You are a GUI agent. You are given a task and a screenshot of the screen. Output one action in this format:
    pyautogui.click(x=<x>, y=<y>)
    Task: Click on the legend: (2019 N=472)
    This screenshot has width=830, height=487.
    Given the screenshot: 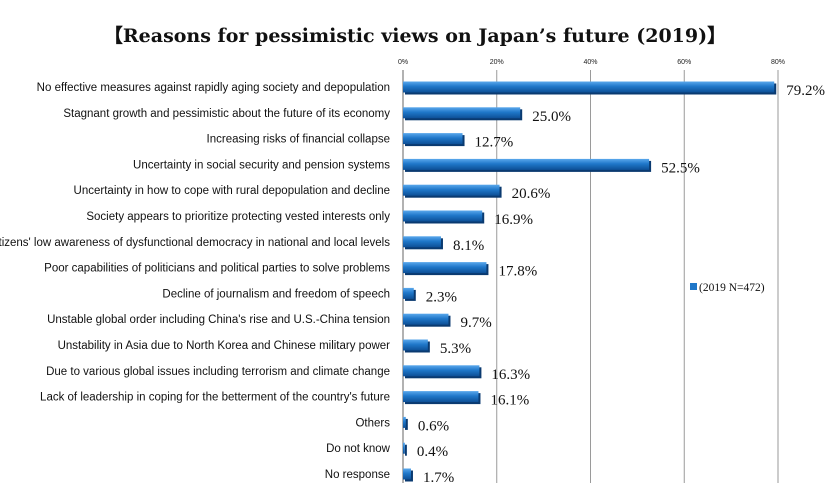 What is the action you would take?
    pyautogui.click(x=727, y=288)
    